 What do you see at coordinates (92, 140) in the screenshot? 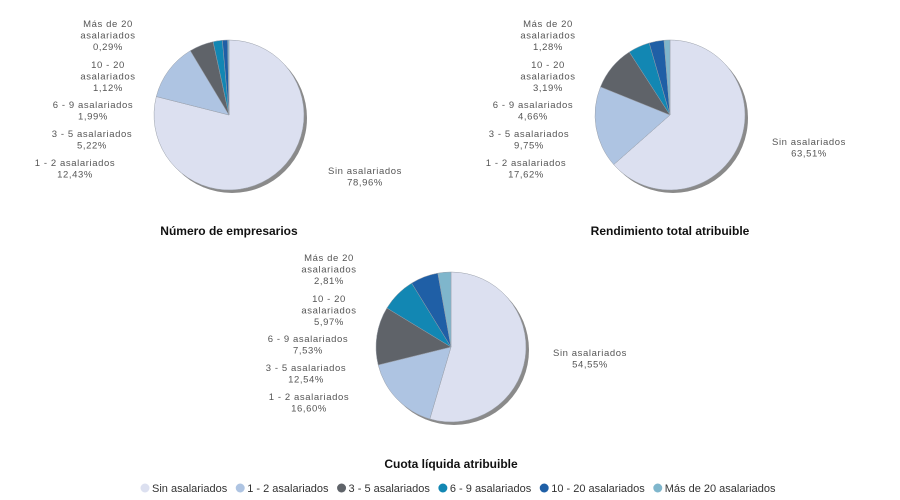
I see `slice-label: 3 - 5 asalariados 5,22%` at bounding box center [92, 140].